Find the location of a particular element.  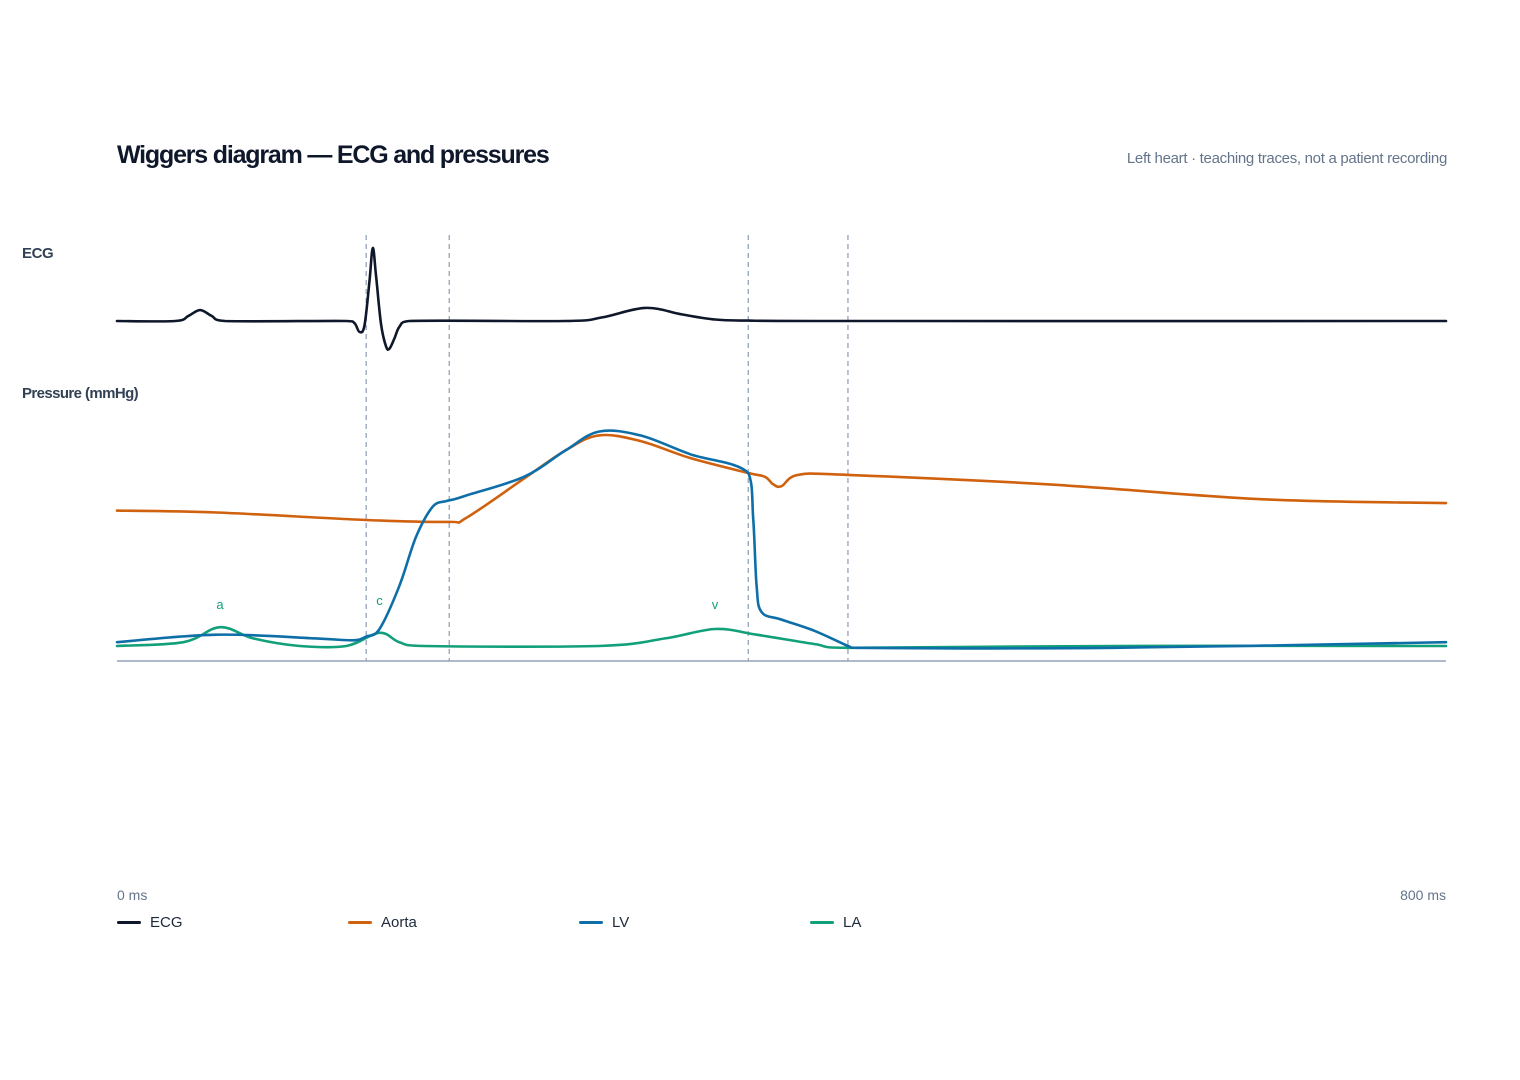

legend-label-aorta: Aorta is located at coordinates (399, 922).